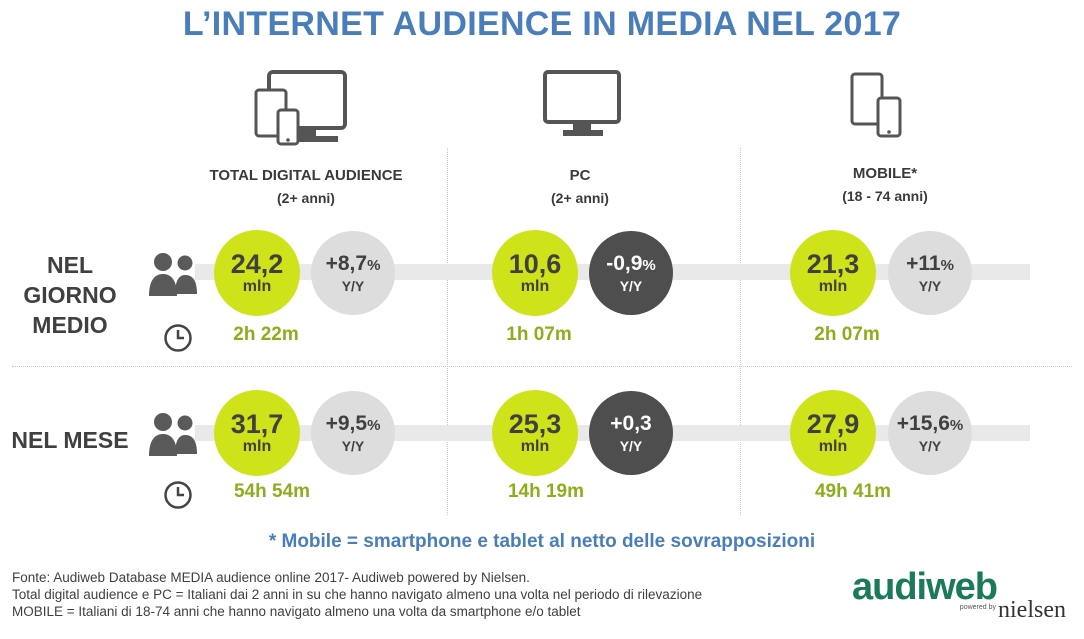  What do you see at coordinates (257, 264) in the screenshot?
I see `audience-value: 24,2` at bounding box center [257, 264].